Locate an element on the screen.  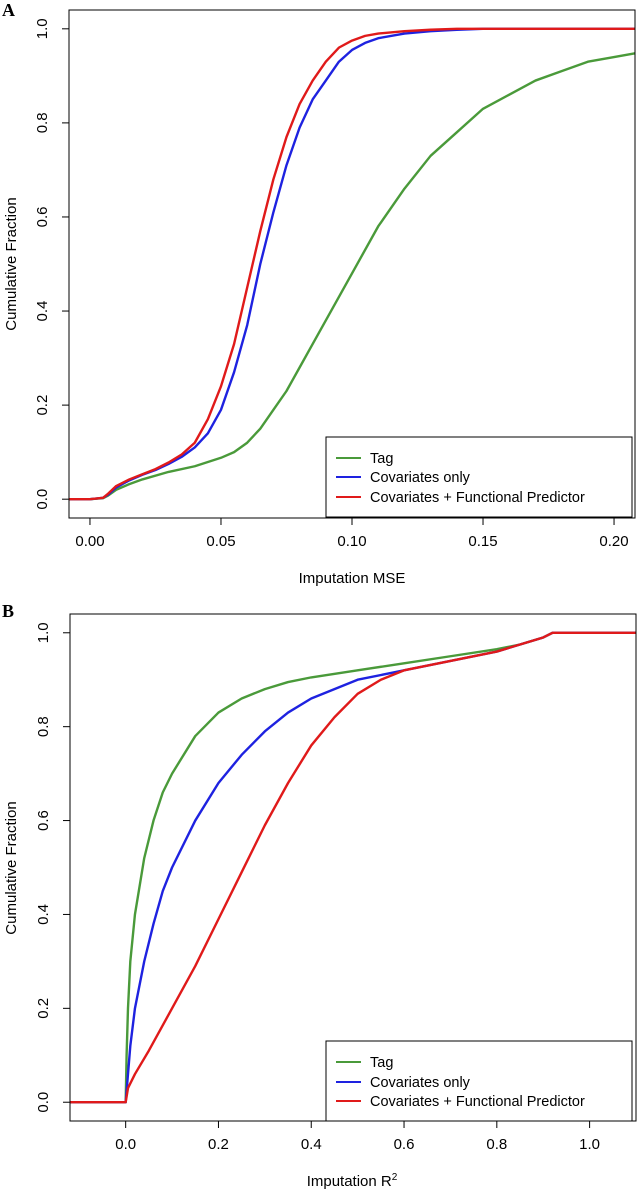
panel-a-y-tick-label: 0.8 is located at coordinates (42, 122).